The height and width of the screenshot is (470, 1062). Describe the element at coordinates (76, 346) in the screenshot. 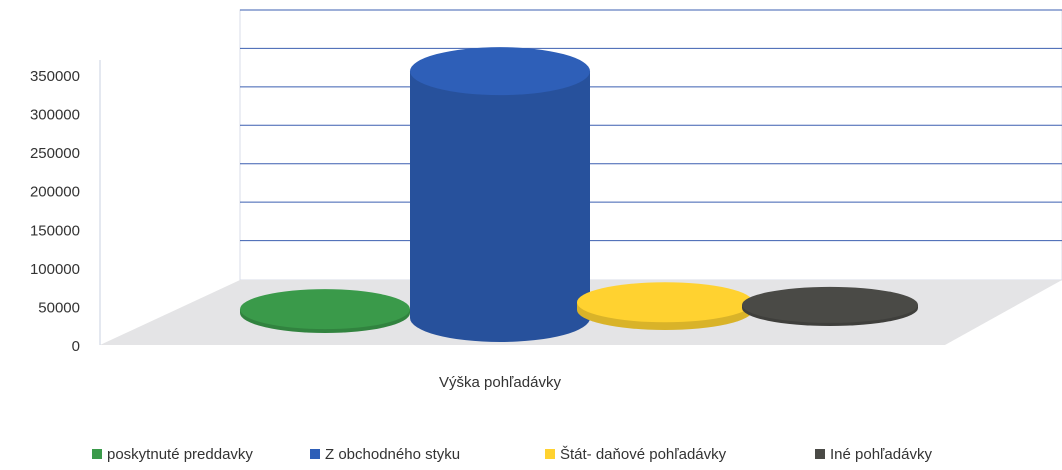

I see `y-tick-label: 0` at that location.